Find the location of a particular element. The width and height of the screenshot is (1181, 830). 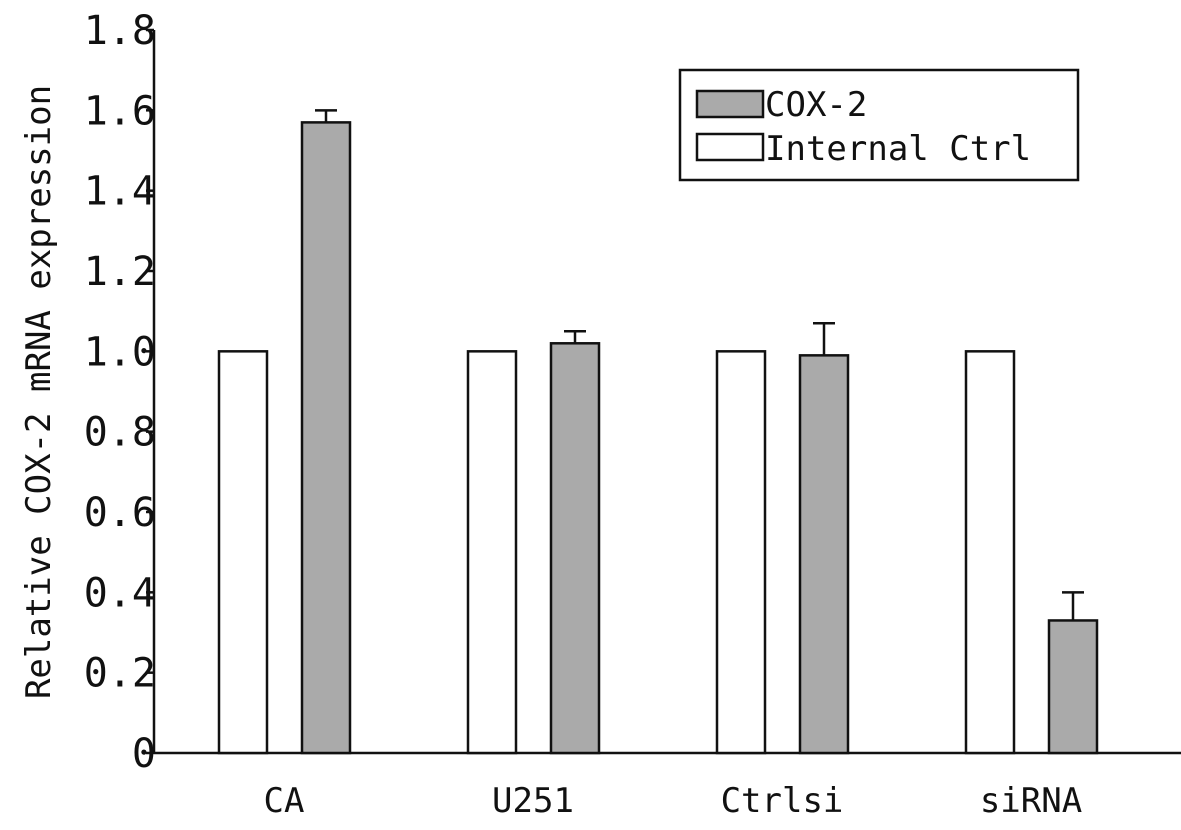

legend: COX-2 Internal Ctrl is located at coordinates (879, 125).